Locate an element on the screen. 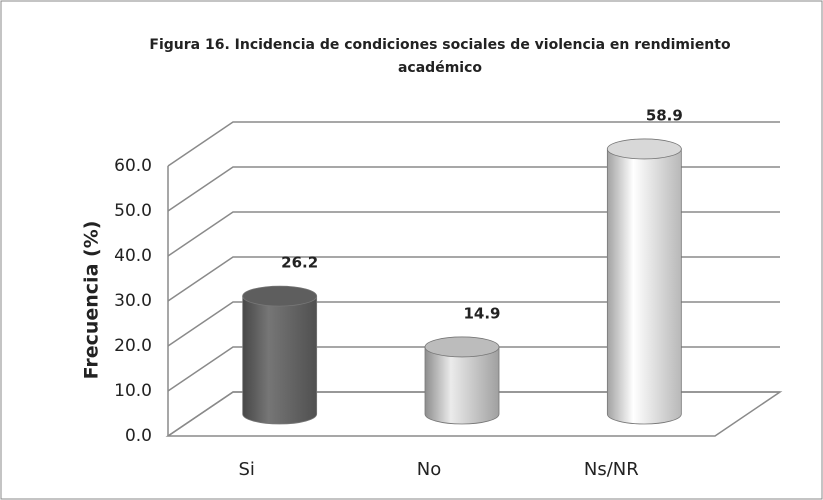  y-tick-label: 30.0 is located at coordinates (133, 301).